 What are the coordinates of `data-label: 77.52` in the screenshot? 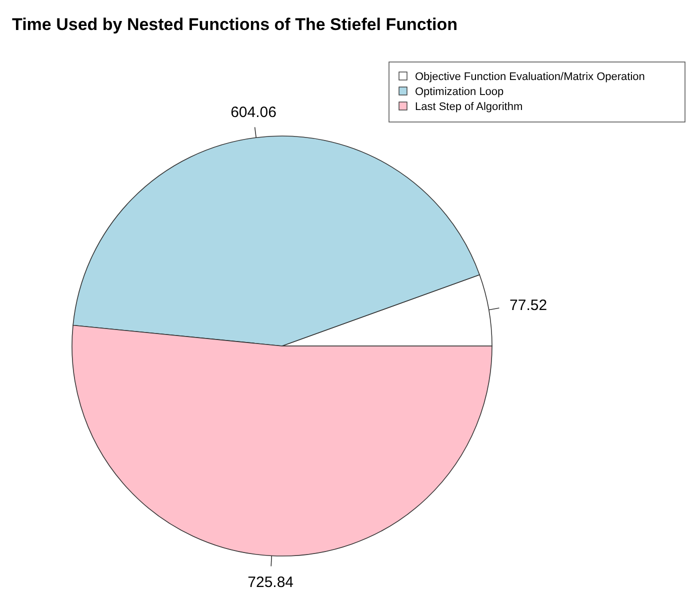 It's located at (529, 305).